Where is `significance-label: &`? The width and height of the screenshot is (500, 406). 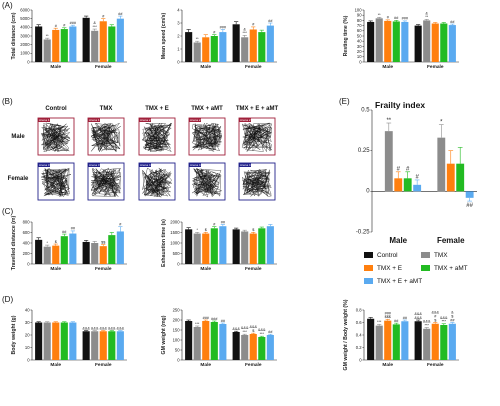 significance-label: & is located at coordinates (452, 313).